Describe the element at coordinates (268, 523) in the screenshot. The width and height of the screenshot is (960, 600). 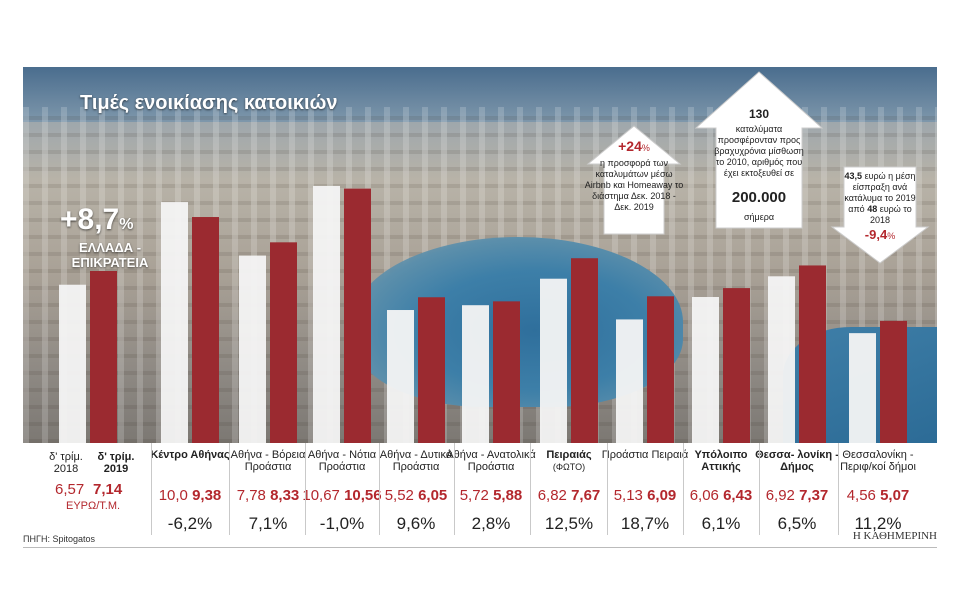
I see `region-change-percent: 7,1%` at that location.